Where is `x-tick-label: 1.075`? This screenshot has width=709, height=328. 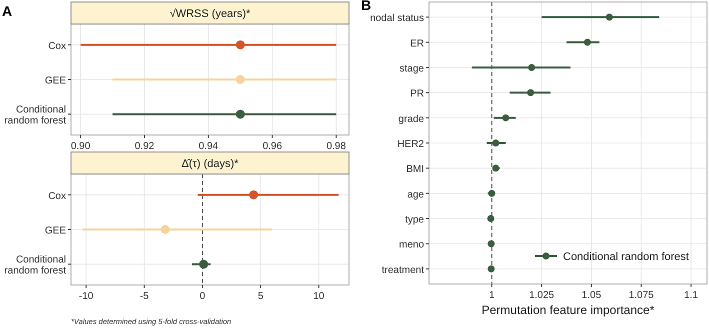
x-tick-label: 1.075 is located at coordinates (641, 295).